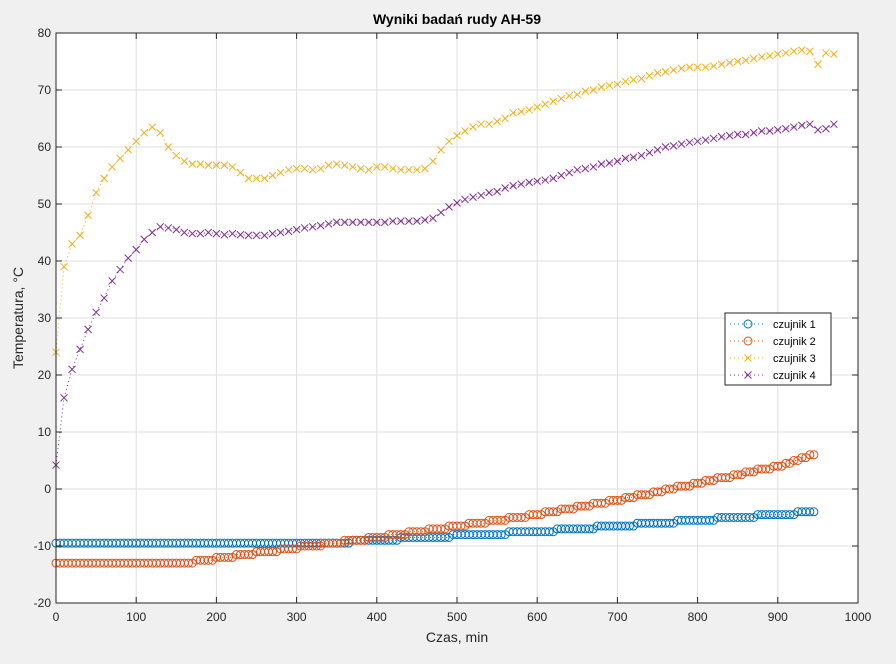 The height and width of the screenshot is (664, 896). What do you see at coordinates (45, 90) in the screenshot?
I see `y-tick-label: 70` at bounding box center [45, 90].